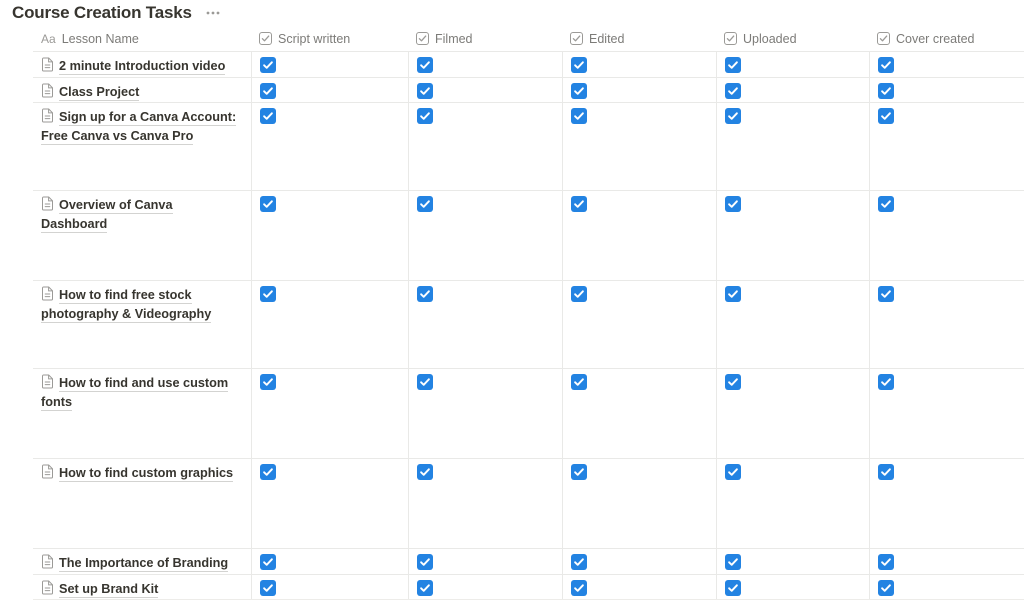 This screenshot has height=608, width=1024. I want to click on lesson-name-cell: 2 minute Introduction video, so click(142, 64).